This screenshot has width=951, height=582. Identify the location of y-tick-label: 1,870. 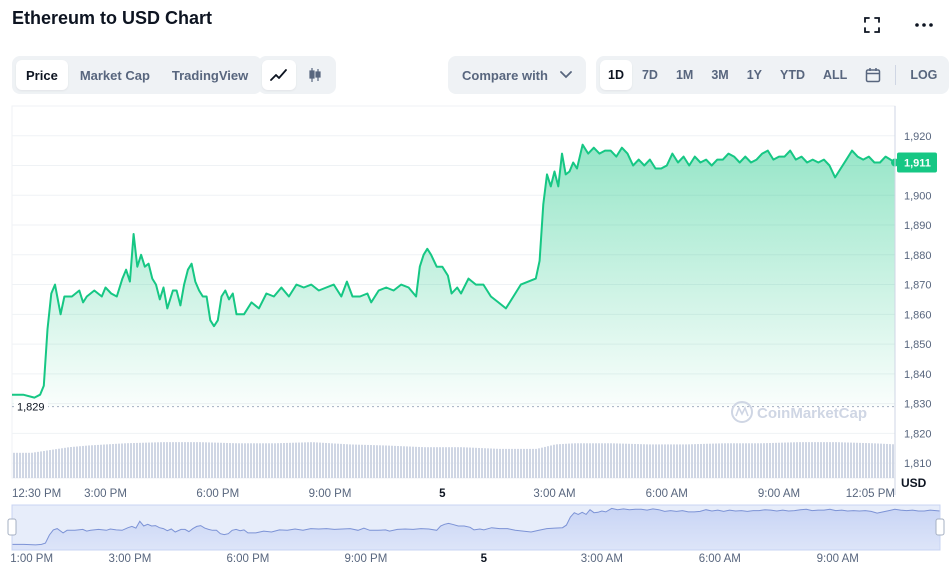
(918, 286).